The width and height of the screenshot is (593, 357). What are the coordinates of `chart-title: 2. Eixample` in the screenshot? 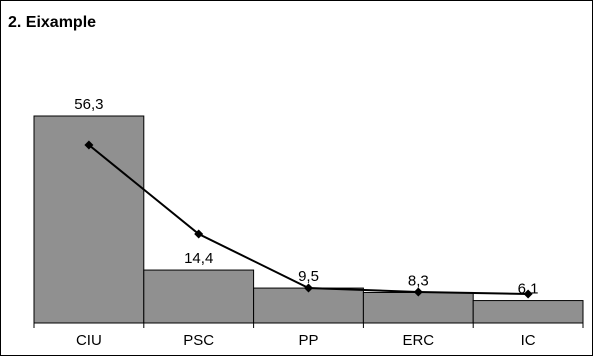 It's located at (52, 22).